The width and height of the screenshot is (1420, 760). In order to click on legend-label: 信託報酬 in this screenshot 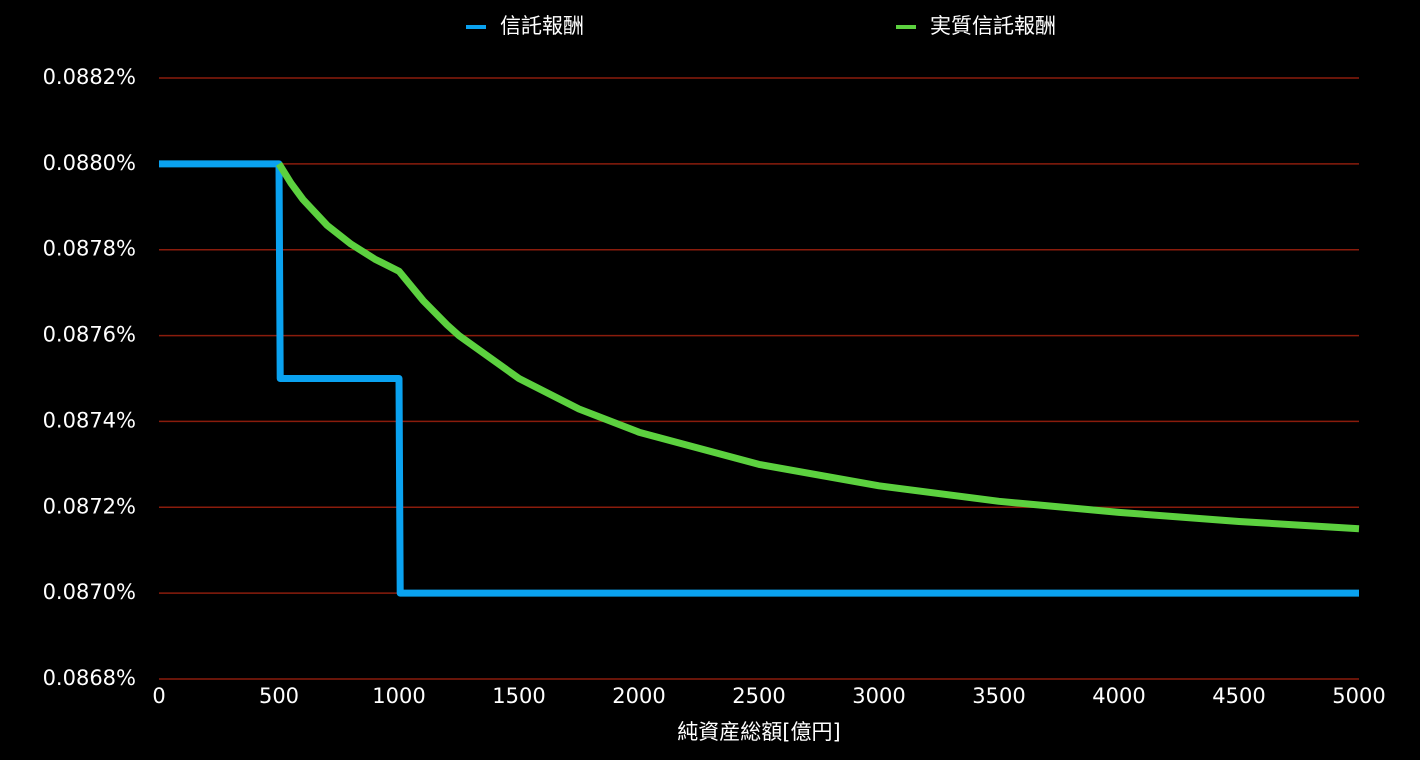, I will do `click(542, 26)`.